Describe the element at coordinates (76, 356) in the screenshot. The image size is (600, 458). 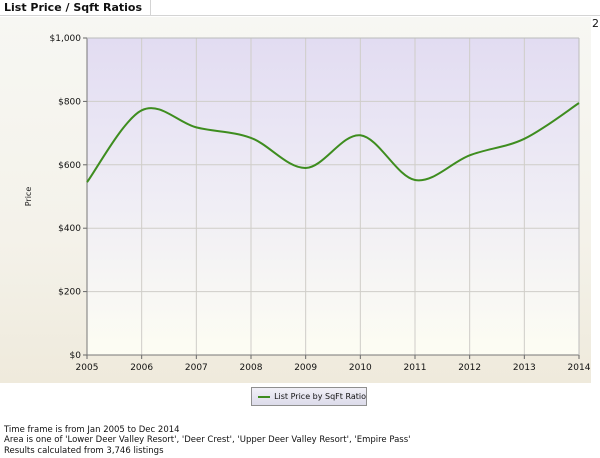
I see `y-tick-label: $0` at that location.